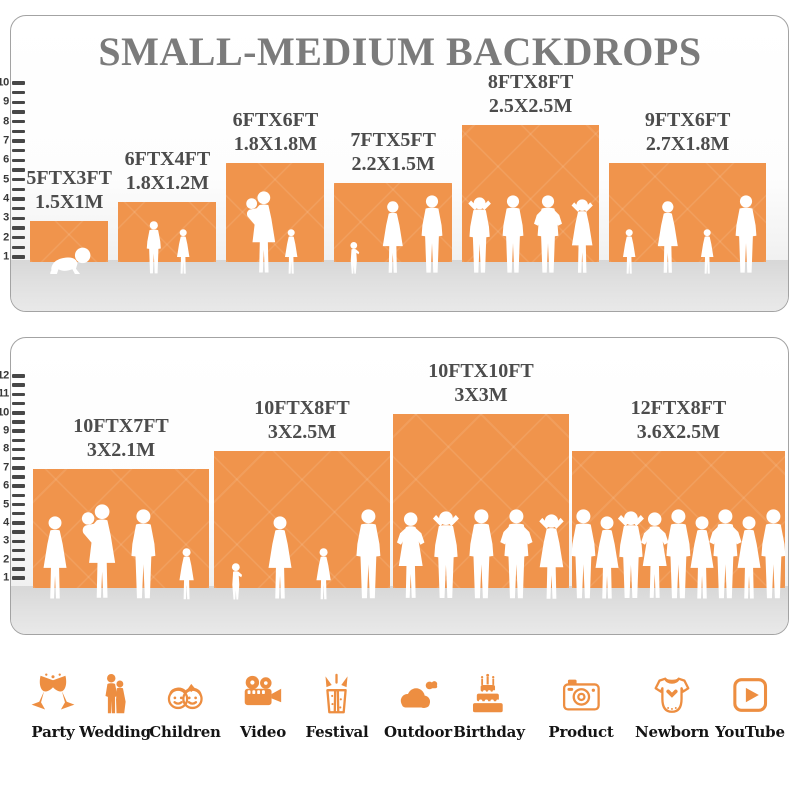 The width and height of the screenshot is (800, 800). What do you see at coordinates (6, 559) in the screenshot?
I see `ruler-number: 2` at bounding box center [6, 559].